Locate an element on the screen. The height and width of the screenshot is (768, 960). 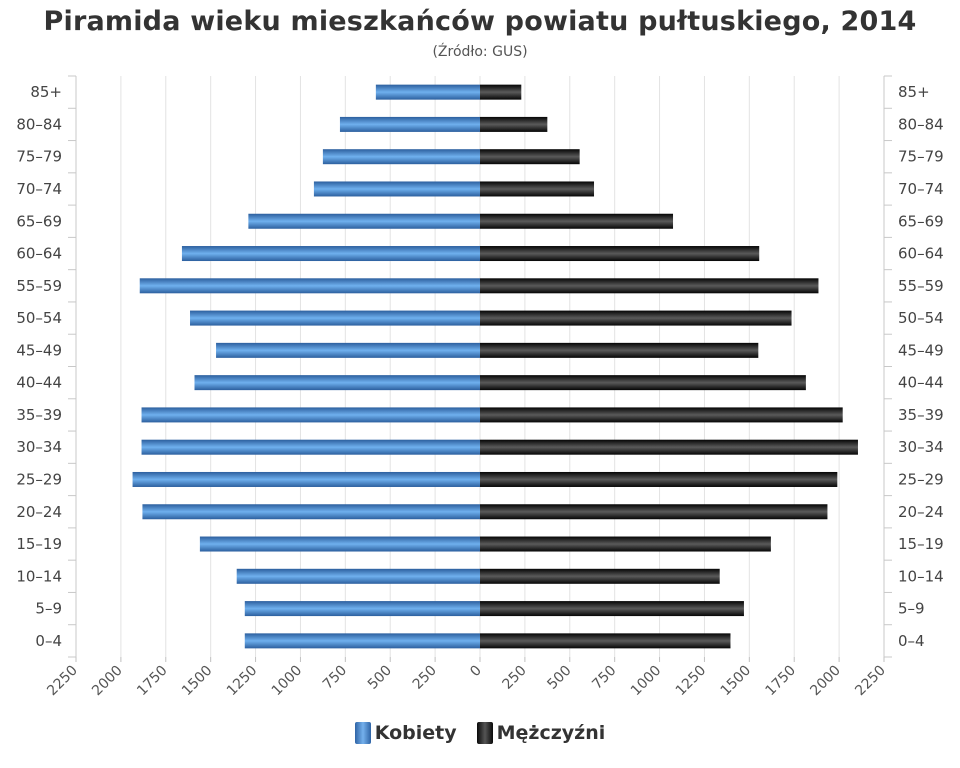
age-label-left: 75–79 is located at coordinates (39, 157).